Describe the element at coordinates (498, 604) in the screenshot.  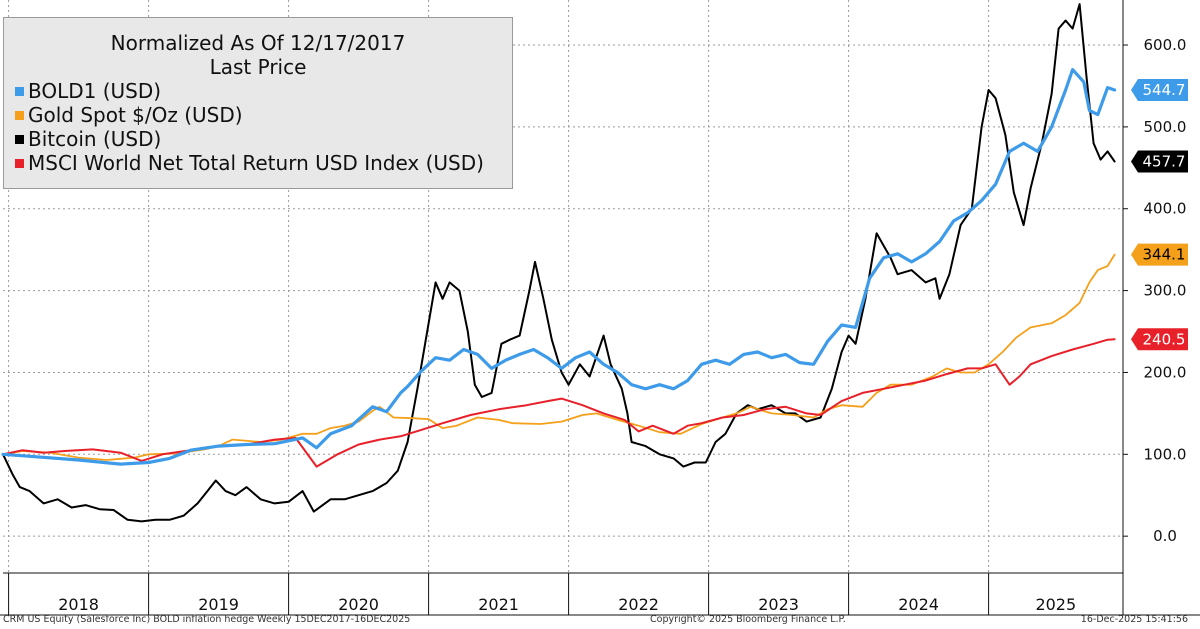
I see `x-tick-label: 2021` at that location.